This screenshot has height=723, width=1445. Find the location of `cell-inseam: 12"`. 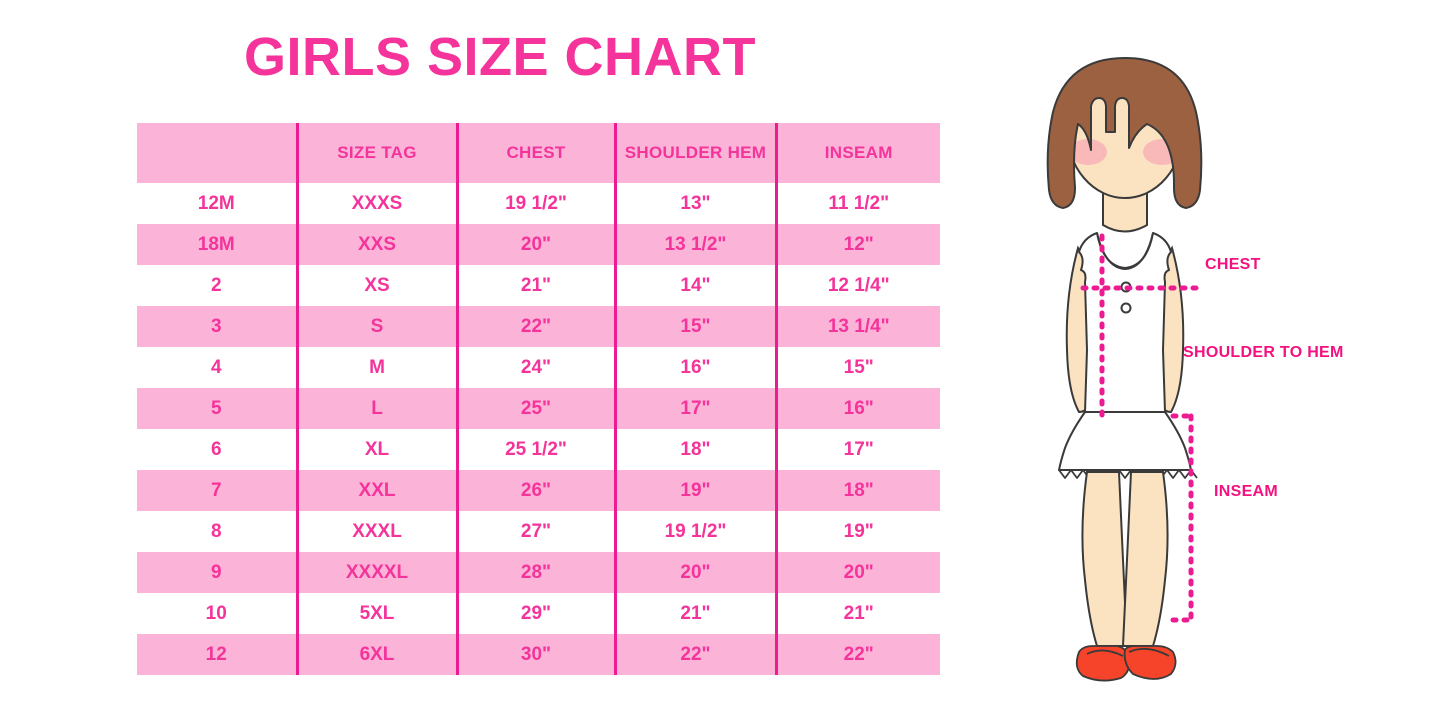

cell-inseam: 12" is located at coordinates (857, 244).